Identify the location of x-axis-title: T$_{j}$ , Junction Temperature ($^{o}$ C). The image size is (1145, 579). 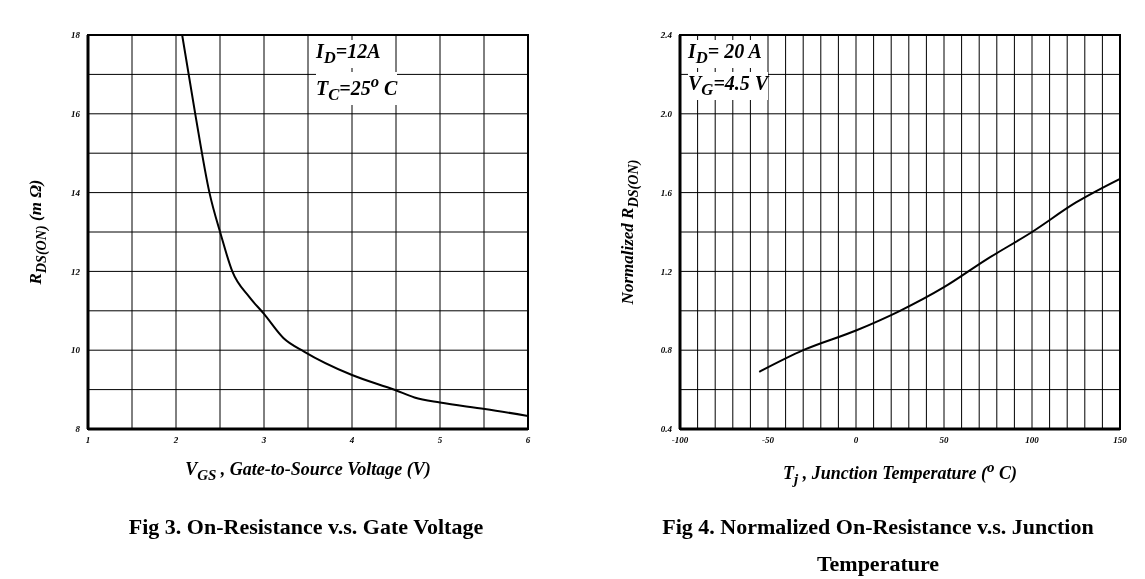
(900, 473).